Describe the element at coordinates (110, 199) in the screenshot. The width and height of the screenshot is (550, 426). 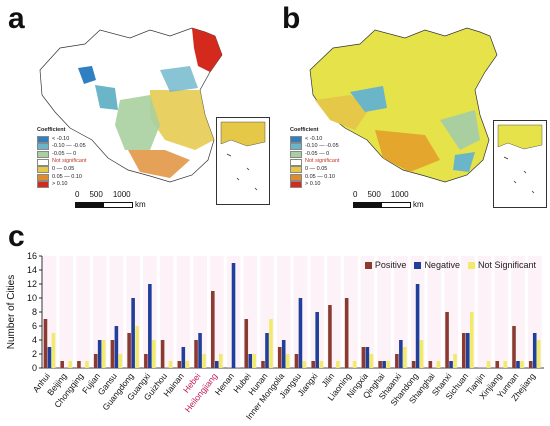
I see `scalebar-a: 0 500 1000 km` at that location.